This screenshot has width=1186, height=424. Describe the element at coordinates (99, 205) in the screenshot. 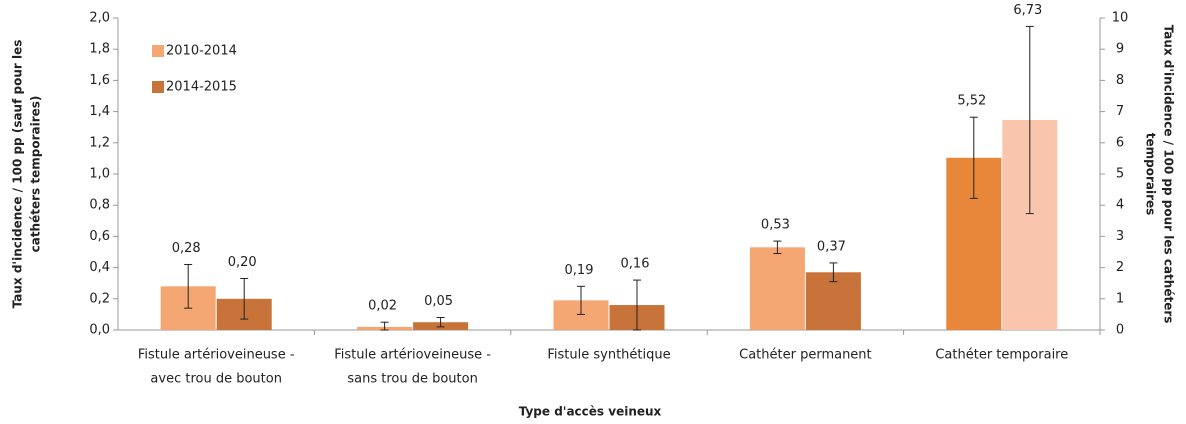

I see `y-tick-label: 0,8` at that location.